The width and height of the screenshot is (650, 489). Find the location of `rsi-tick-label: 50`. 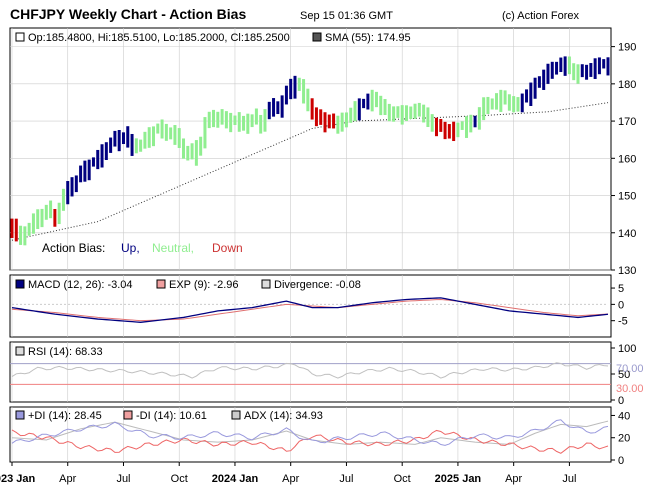

rsi-tick-label: 50 is located at coordinates (624, 375).